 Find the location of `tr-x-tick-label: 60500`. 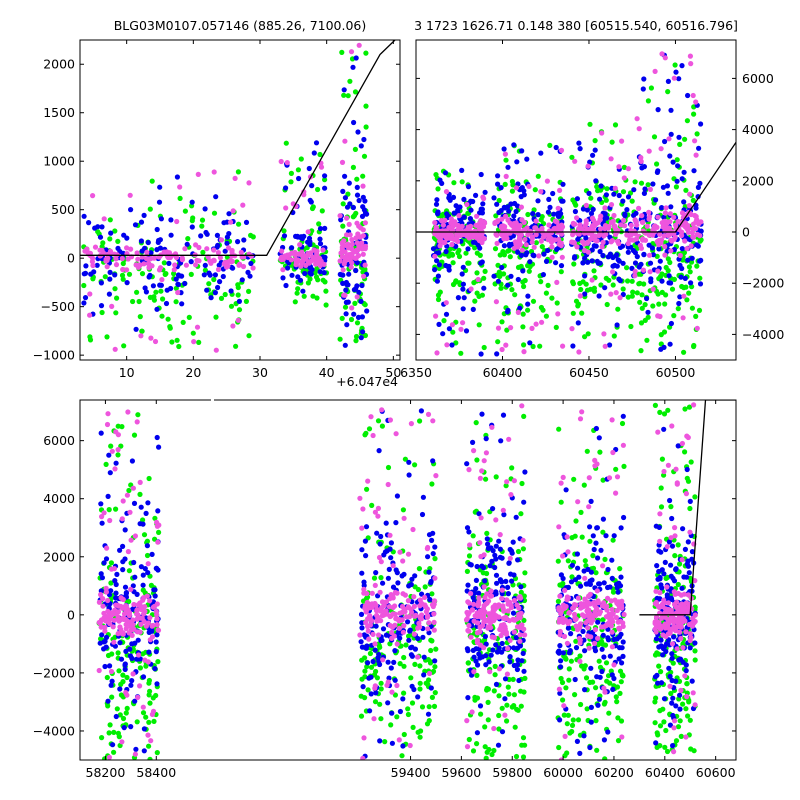

tr-x-tick-label: 60500 is located at coordinates (676, 372).